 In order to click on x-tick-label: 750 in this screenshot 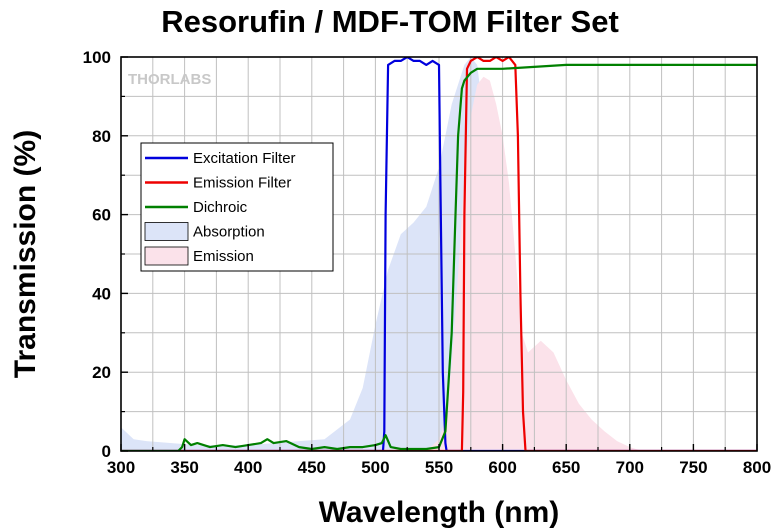, I will do `click(693, 467)`.